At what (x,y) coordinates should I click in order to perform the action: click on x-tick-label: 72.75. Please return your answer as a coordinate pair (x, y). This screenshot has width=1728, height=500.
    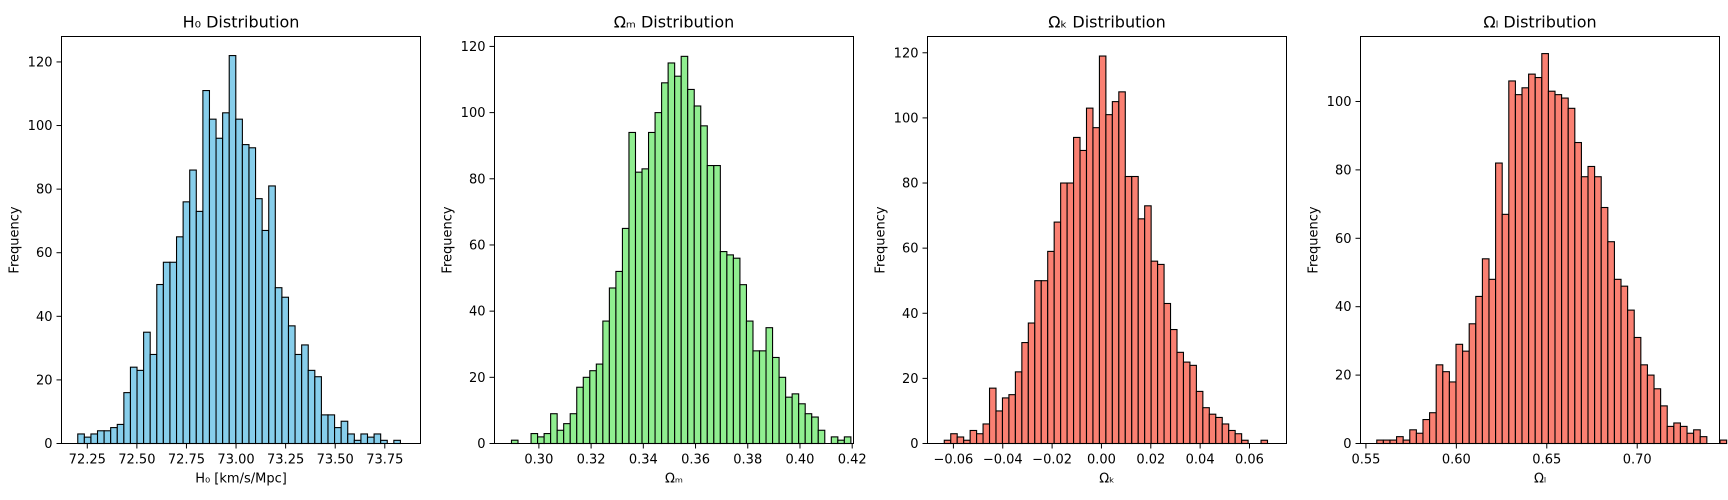
    Looking at the image, I should click on (186, 460).